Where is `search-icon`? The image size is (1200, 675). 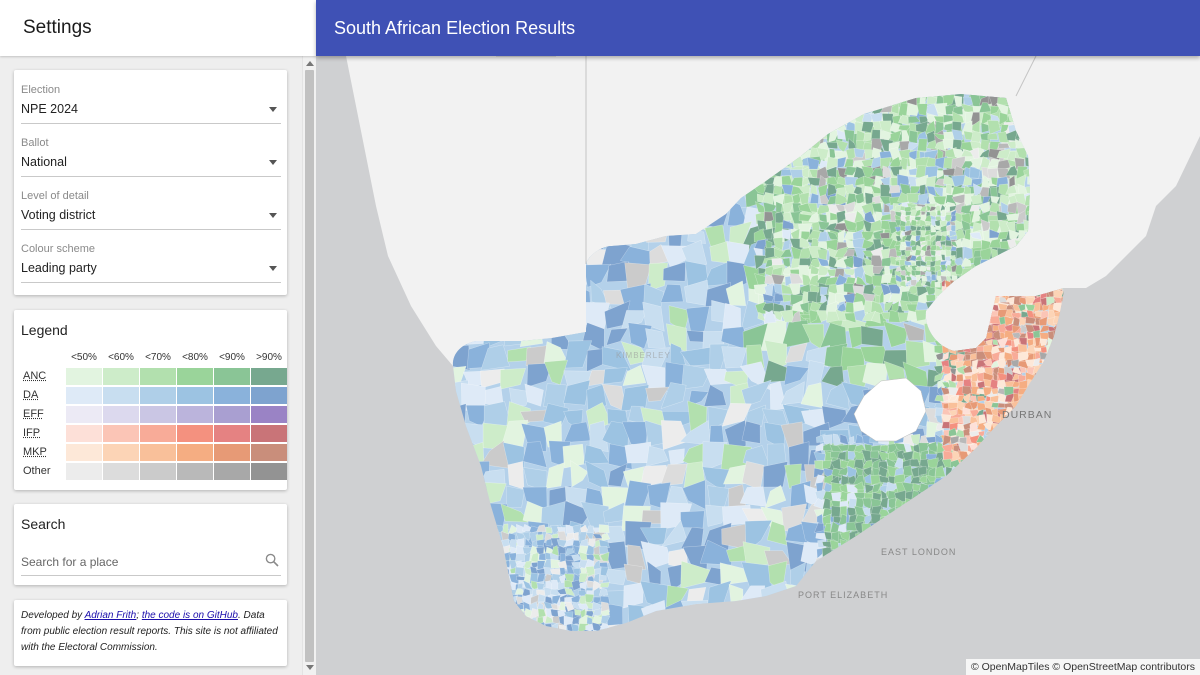
search-icon is located at coordinates (272, 560).